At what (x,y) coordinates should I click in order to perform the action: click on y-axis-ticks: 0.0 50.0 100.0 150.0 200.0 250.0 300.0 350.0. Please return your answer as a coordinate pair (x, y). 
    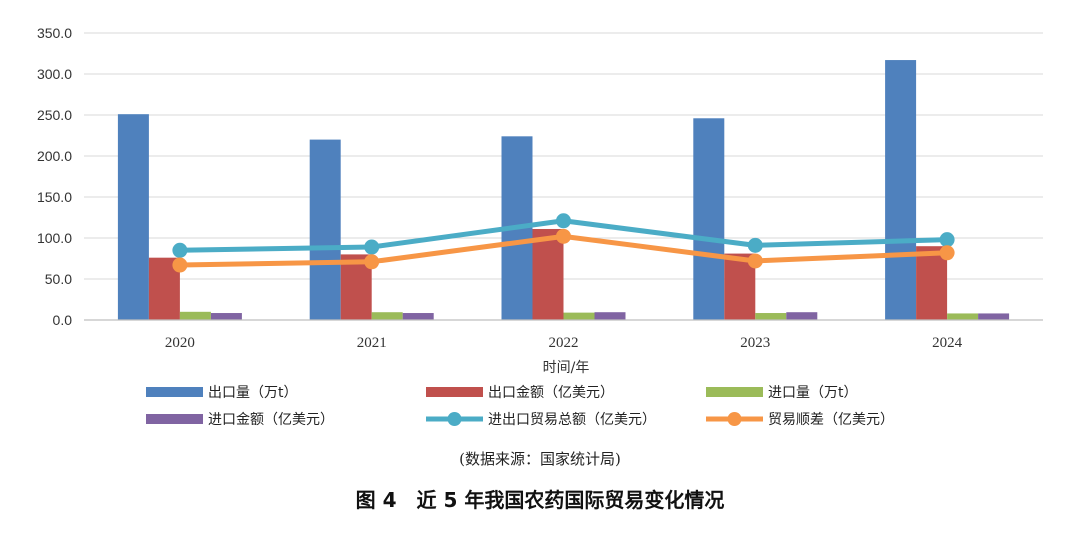
    Looking at the image, I should click on (54, 176).